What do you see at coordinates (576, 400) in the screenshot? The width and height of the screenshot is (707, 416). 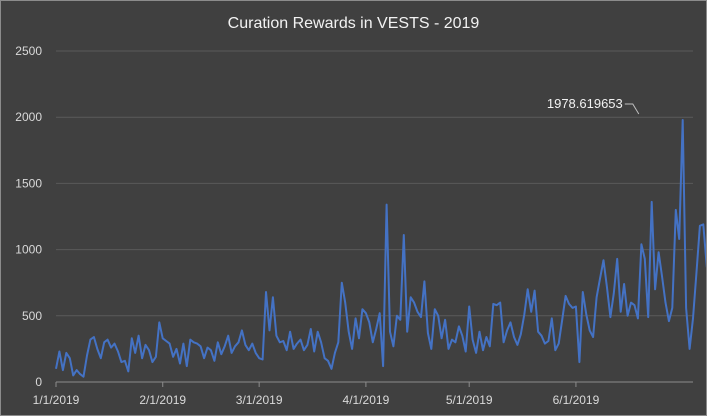 I see `x-tick-label: 6/1/2019` at bounding box center [576, 400].